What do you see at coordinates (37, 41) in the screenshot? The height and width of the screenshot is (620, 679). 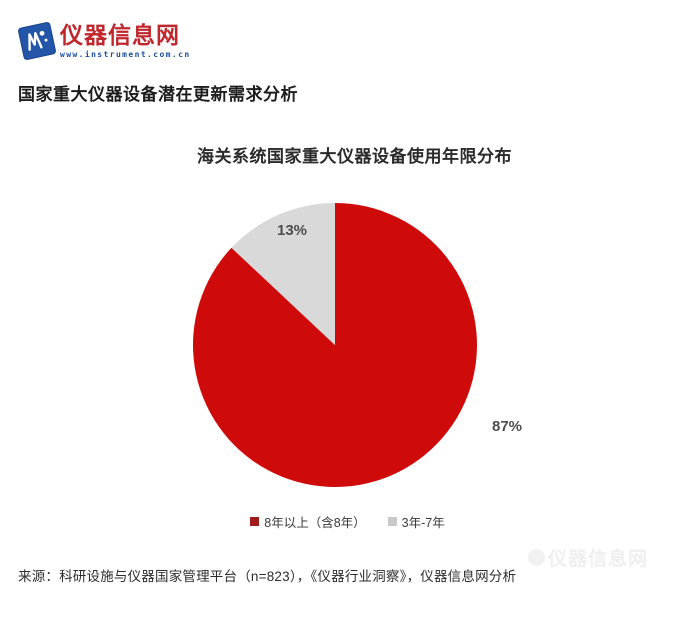 I see `instrument-net-logo-icon` at bounding box center [37, 41].